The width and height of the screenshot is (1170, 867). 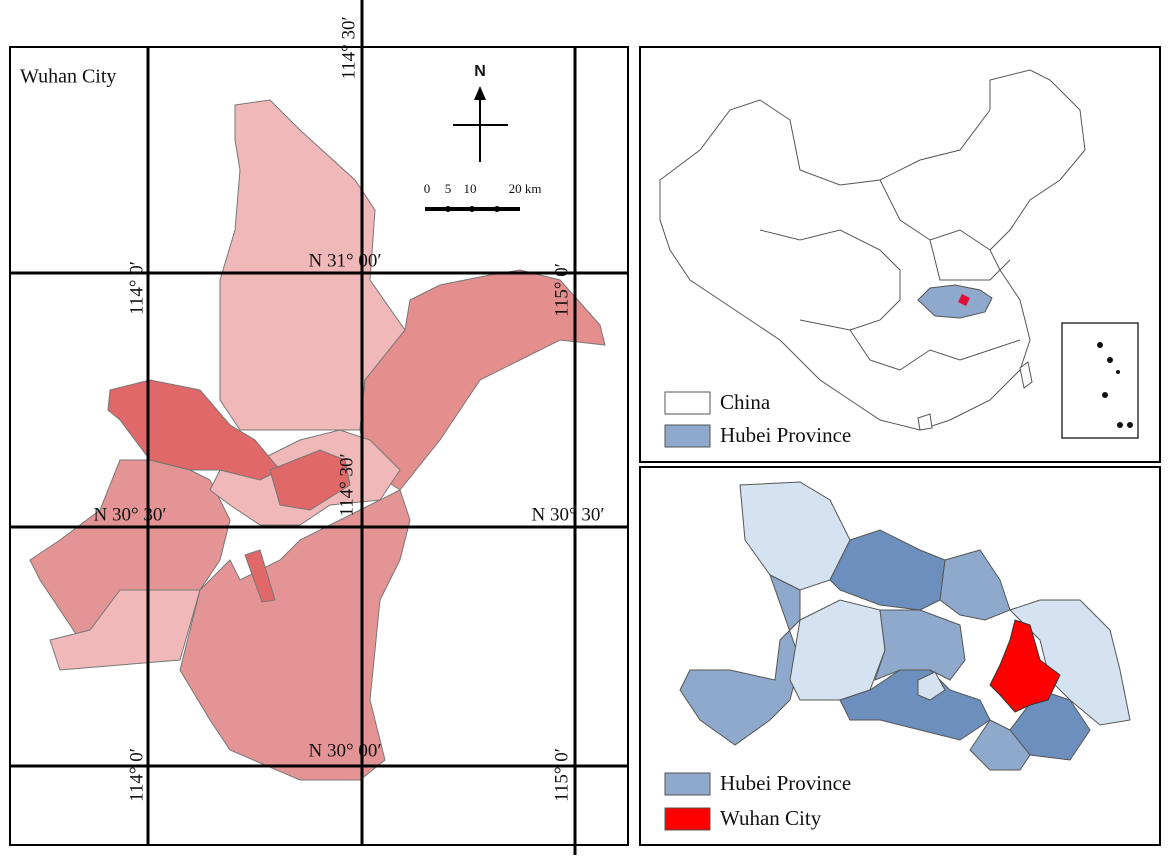 I want to click on legend-label: China, so click(x=745, y=402).